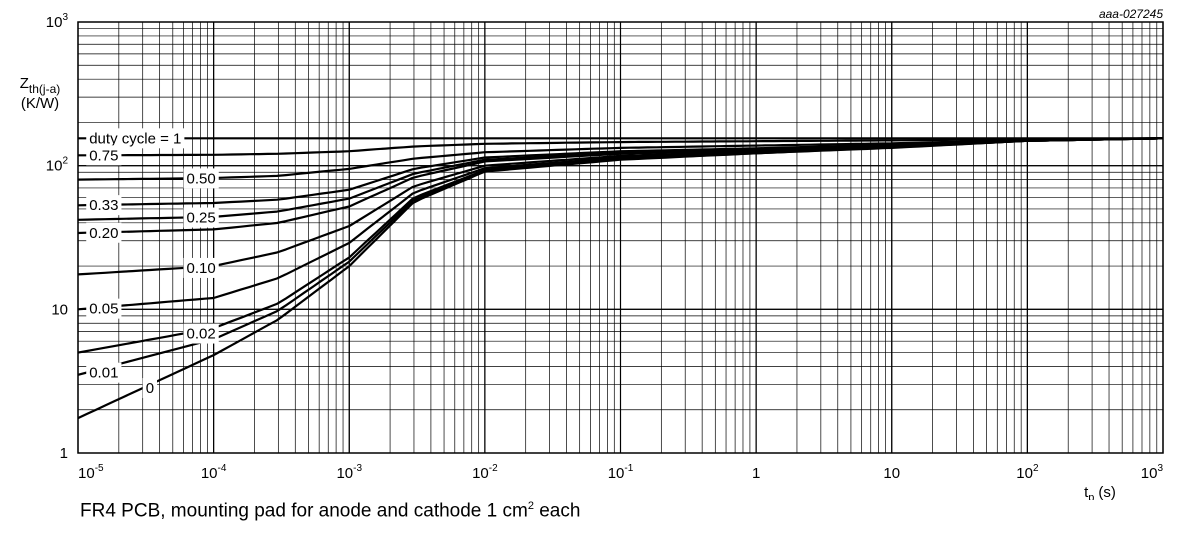  I want to click on document-id: aaa-027245, so click(1131, 14).